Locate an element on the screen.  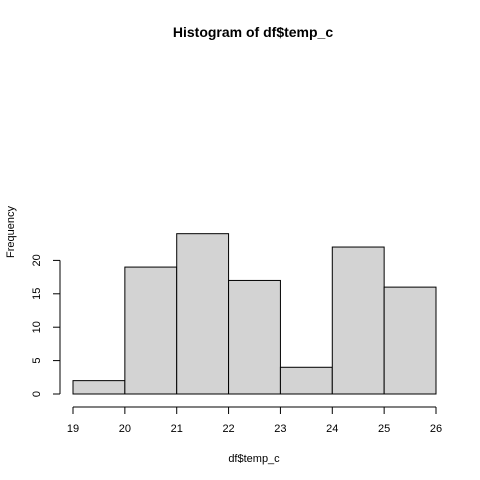
x-tick-label: 20 is located at coordinates (125, 429).